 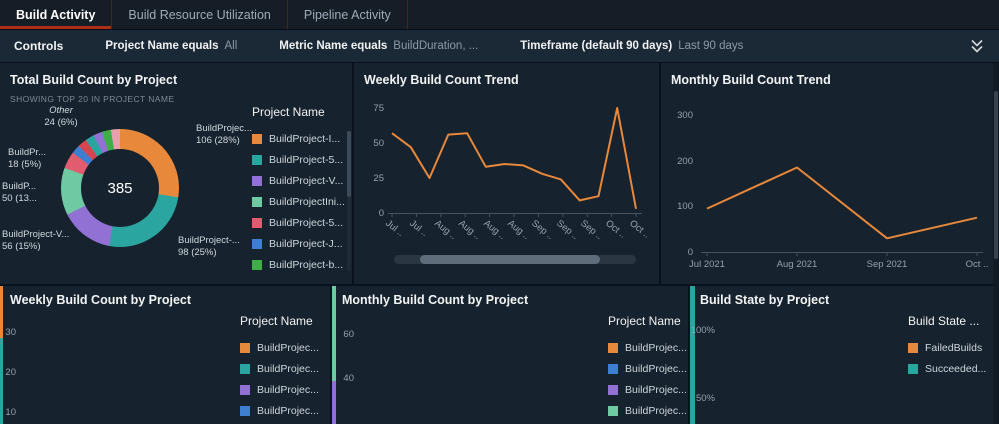 I want to click on filter-timeframe: Timeframe (default 90 days) Last 90 days, so click(x=631, y=46).